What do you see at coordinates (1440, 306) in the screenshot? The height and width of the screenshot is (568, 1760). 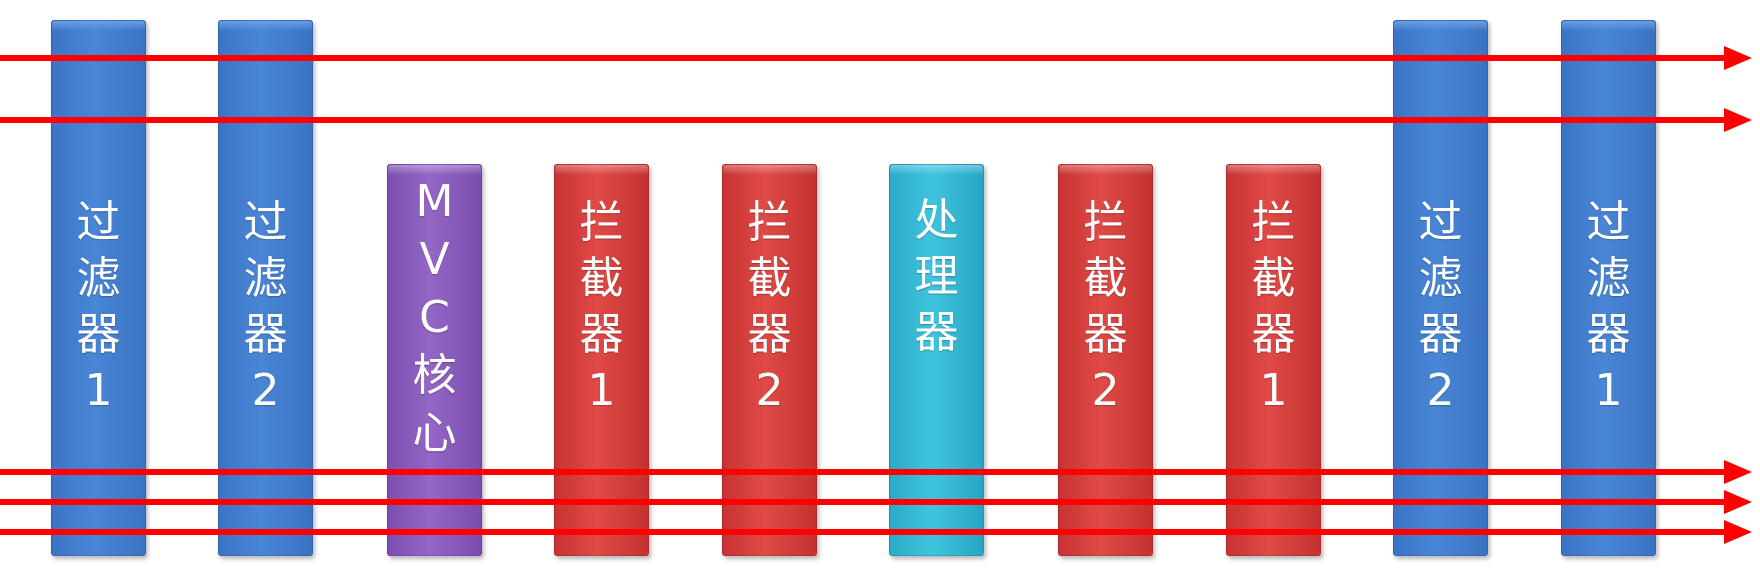 I see `filter-2-out-label: 过 滤 器 2` at bounding box center [1440, 306].